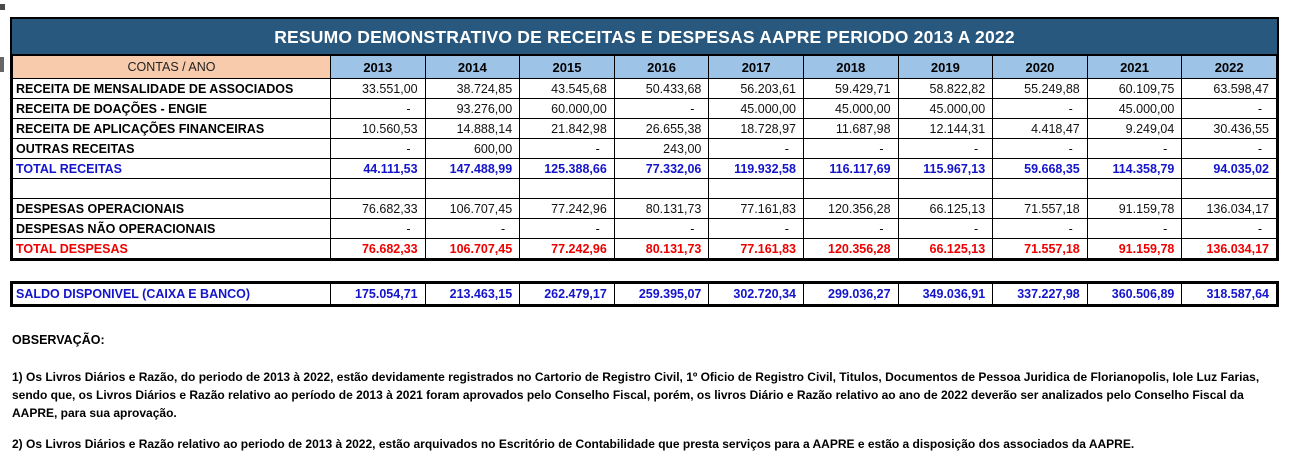 This screenshot has height=475, width=1297. What do you see at coordinates (1134, 67) in the screenshot?
I see `year-header-2021: 2021` at bounding box center [1134, 67].